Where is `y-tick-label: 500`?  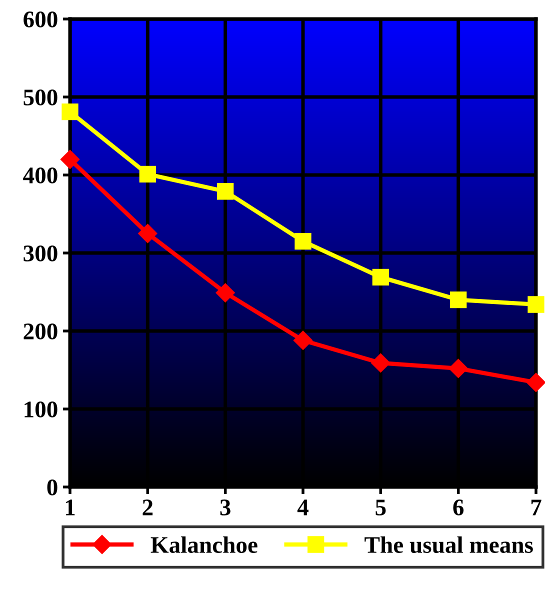 y-tick-label: 500 is located at coordinates (41, 97).